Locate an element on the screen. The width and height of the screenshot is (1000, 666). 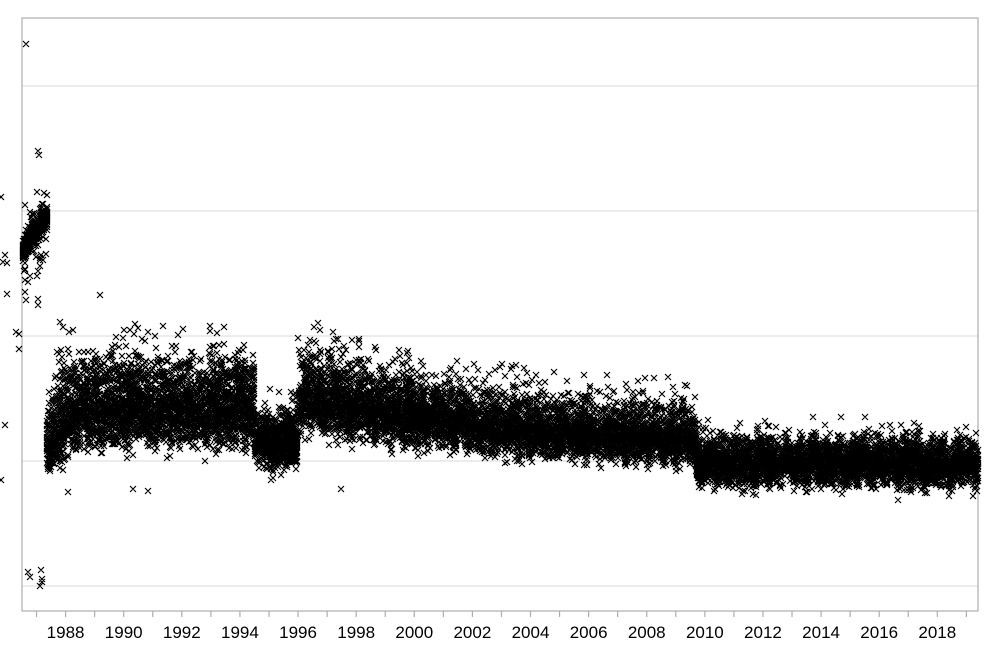
x-tick-label: 1988 is located at coordinates (66, 632).